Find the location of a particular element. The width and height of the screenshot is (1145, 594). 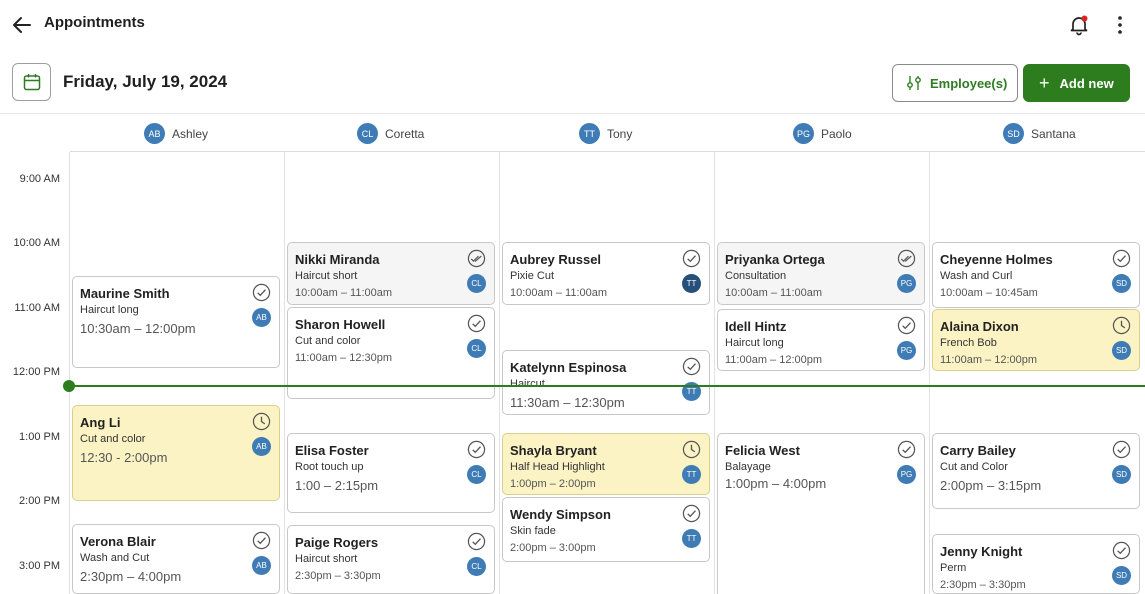

client-name: Idell Hintz is located at coordinates (756, 326).